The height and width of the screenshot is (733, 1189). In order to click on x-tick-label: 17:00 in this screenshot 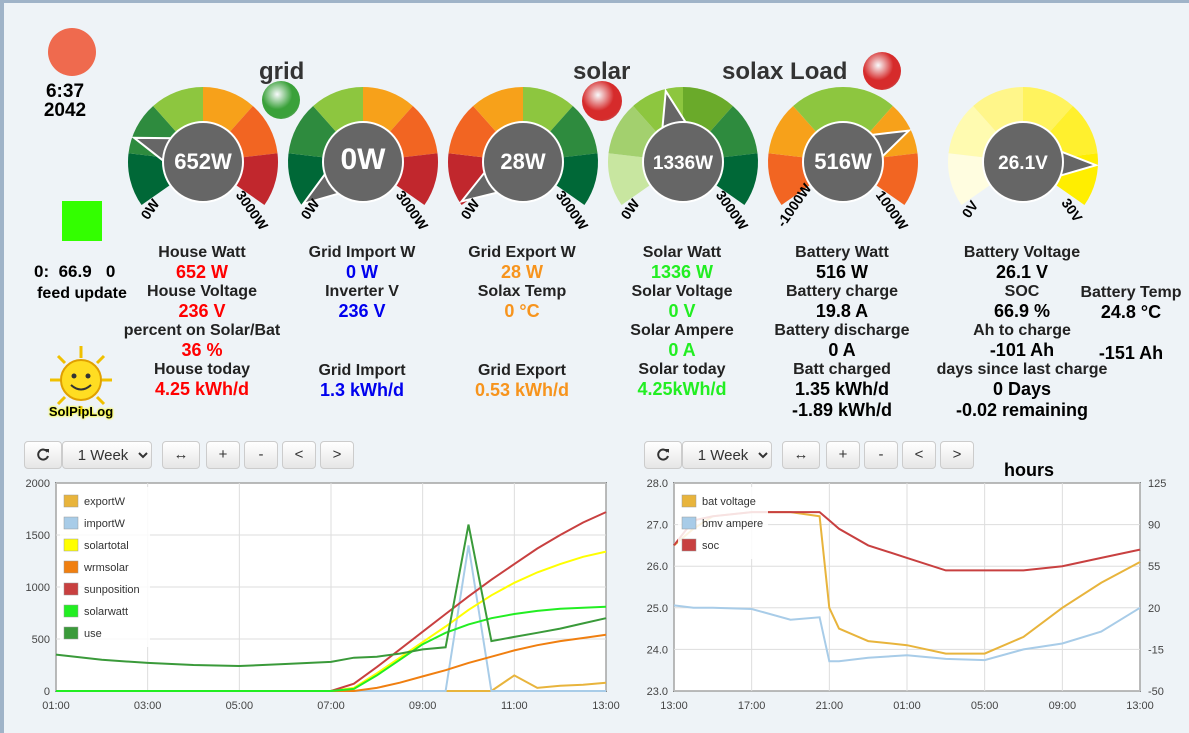, I will do `click(752, 706)`.